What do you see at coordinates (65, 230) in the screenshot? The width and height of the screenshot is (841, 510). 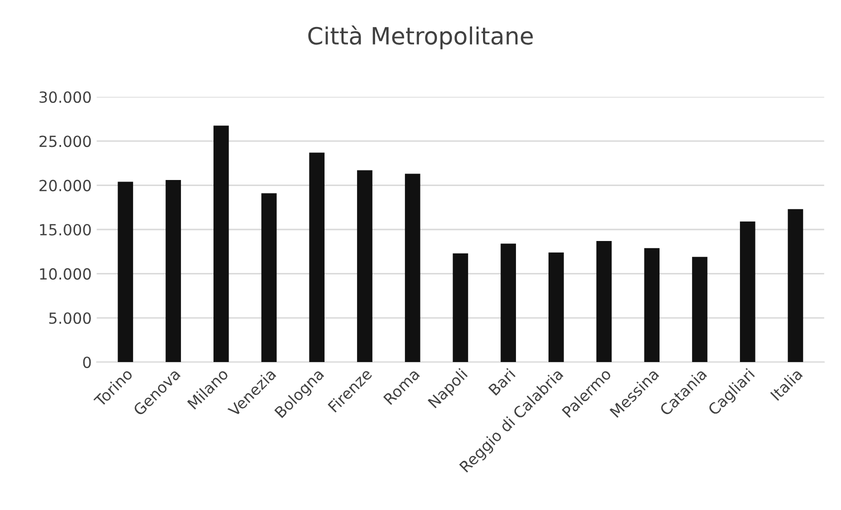 I see `y-tick-label: 15.000` at bounding box center [65, 230].